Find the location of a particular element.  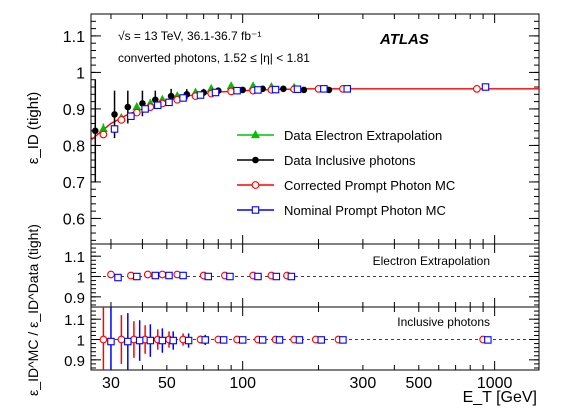

x-tick-label: 30 is located at coordinates (111, 383).